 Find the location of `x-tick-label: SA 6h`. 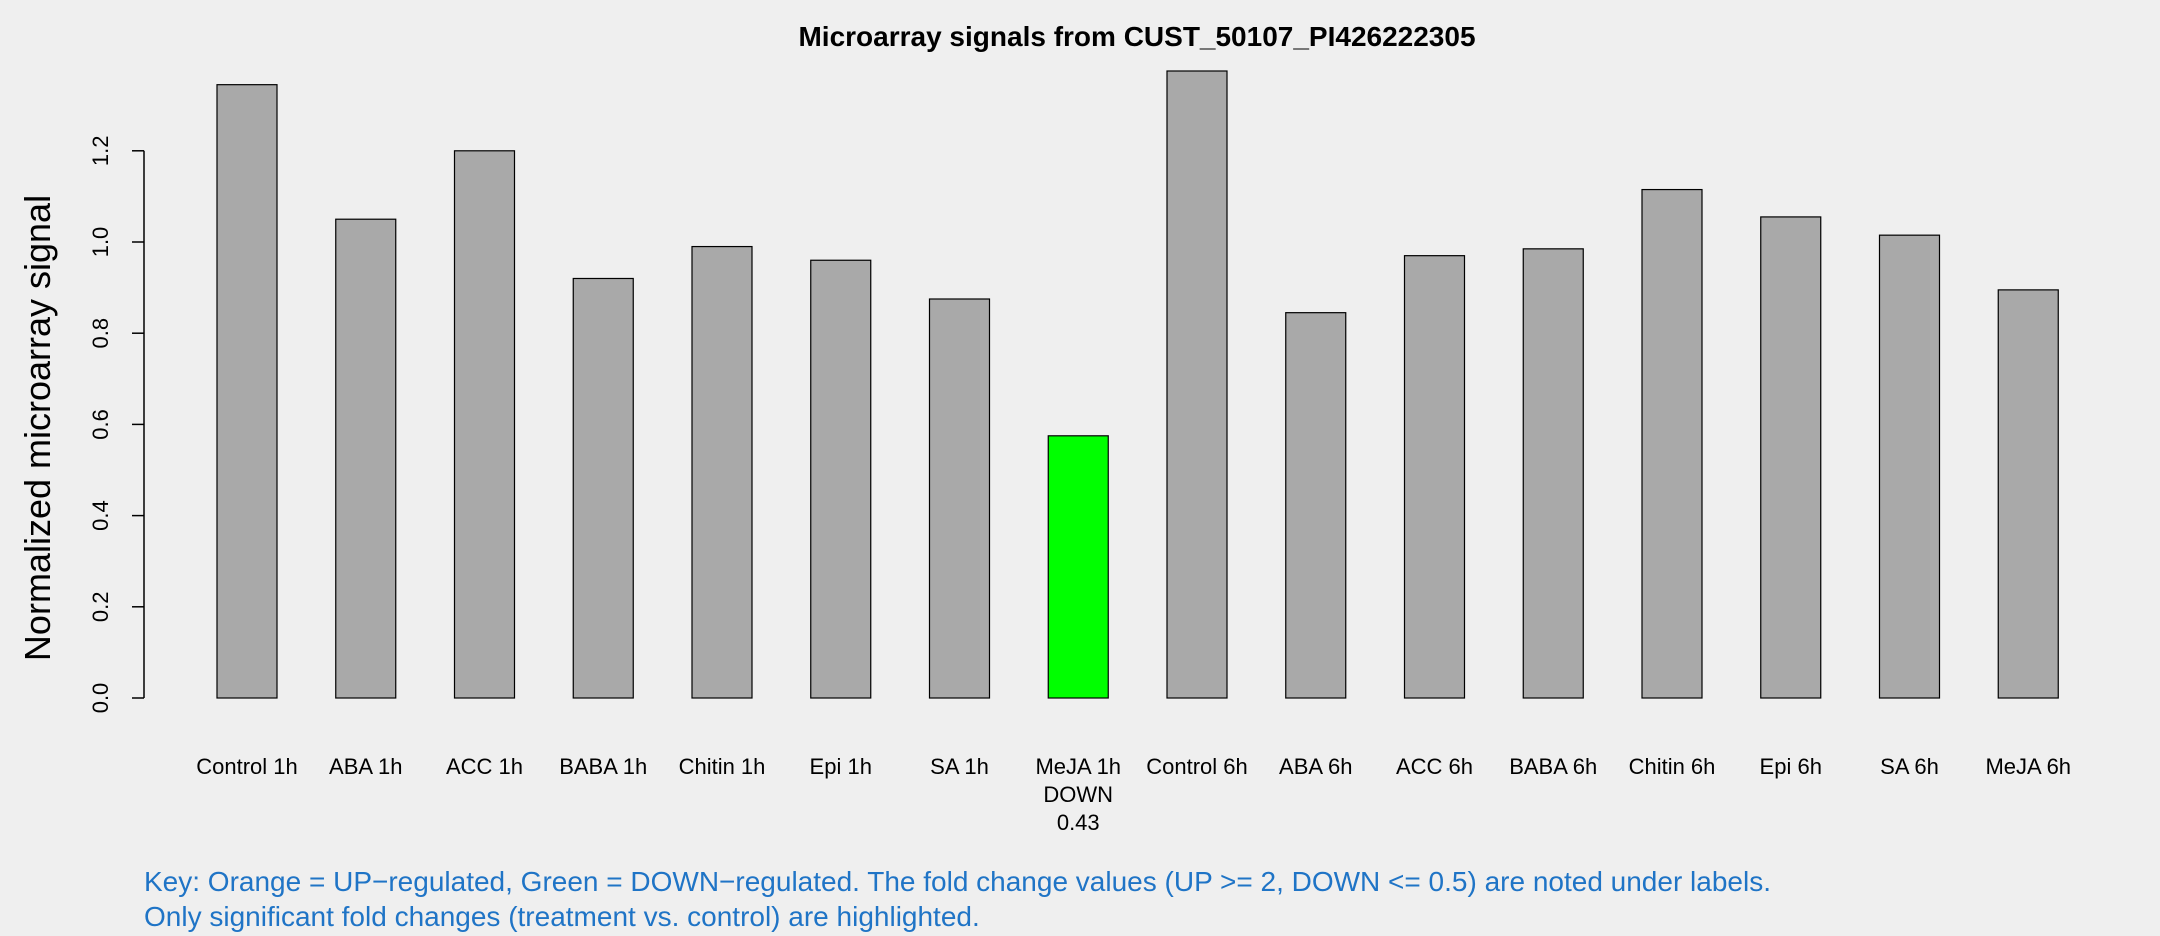

x-tick-label: SA 6h is located at coordinates (1909, 766).